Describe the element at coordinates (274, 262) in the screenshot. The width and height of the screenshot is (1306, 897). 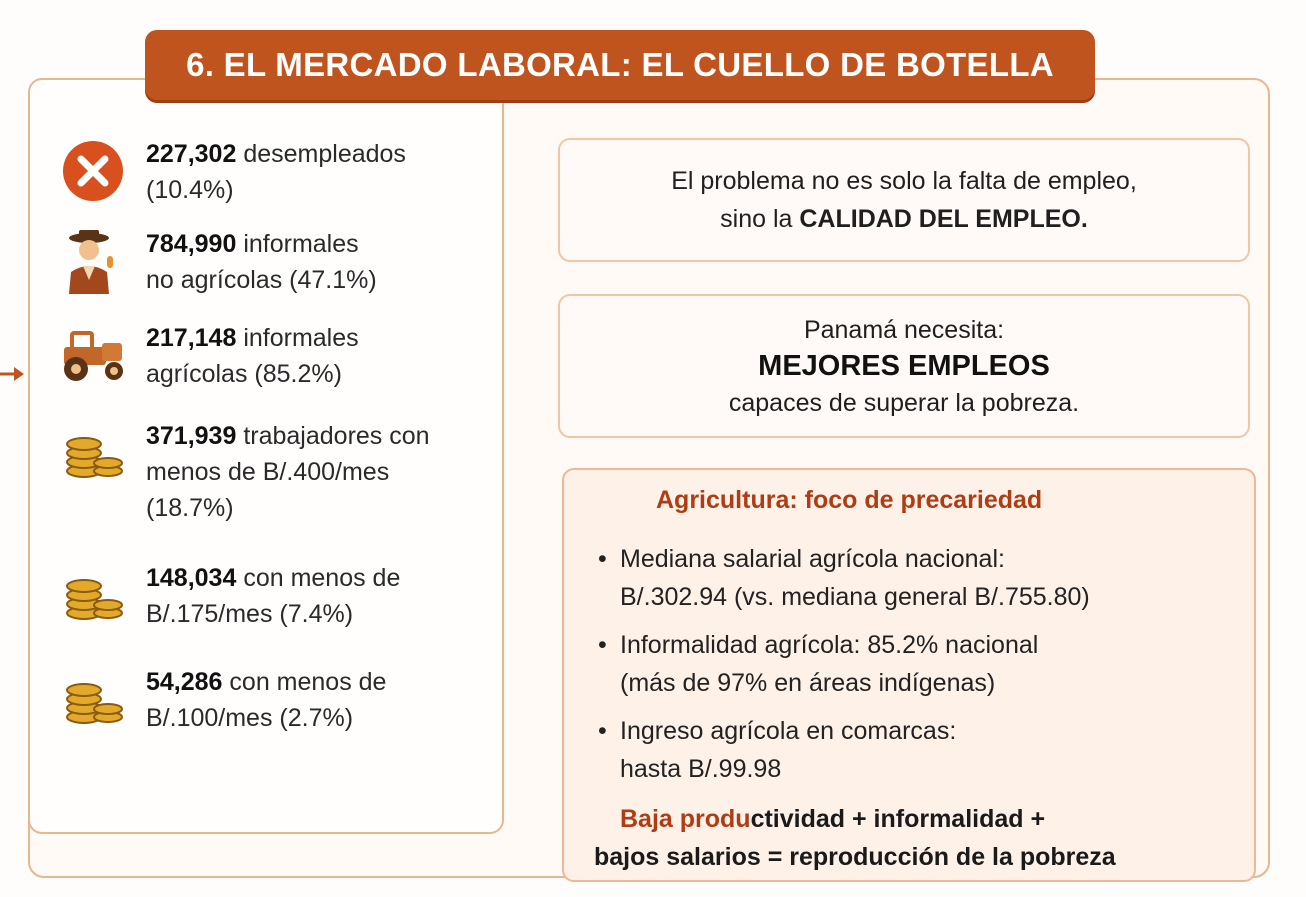
I see `stat-informal-non-agricultural: 784,990 informales no agrícolas (47.1%)` at that location.